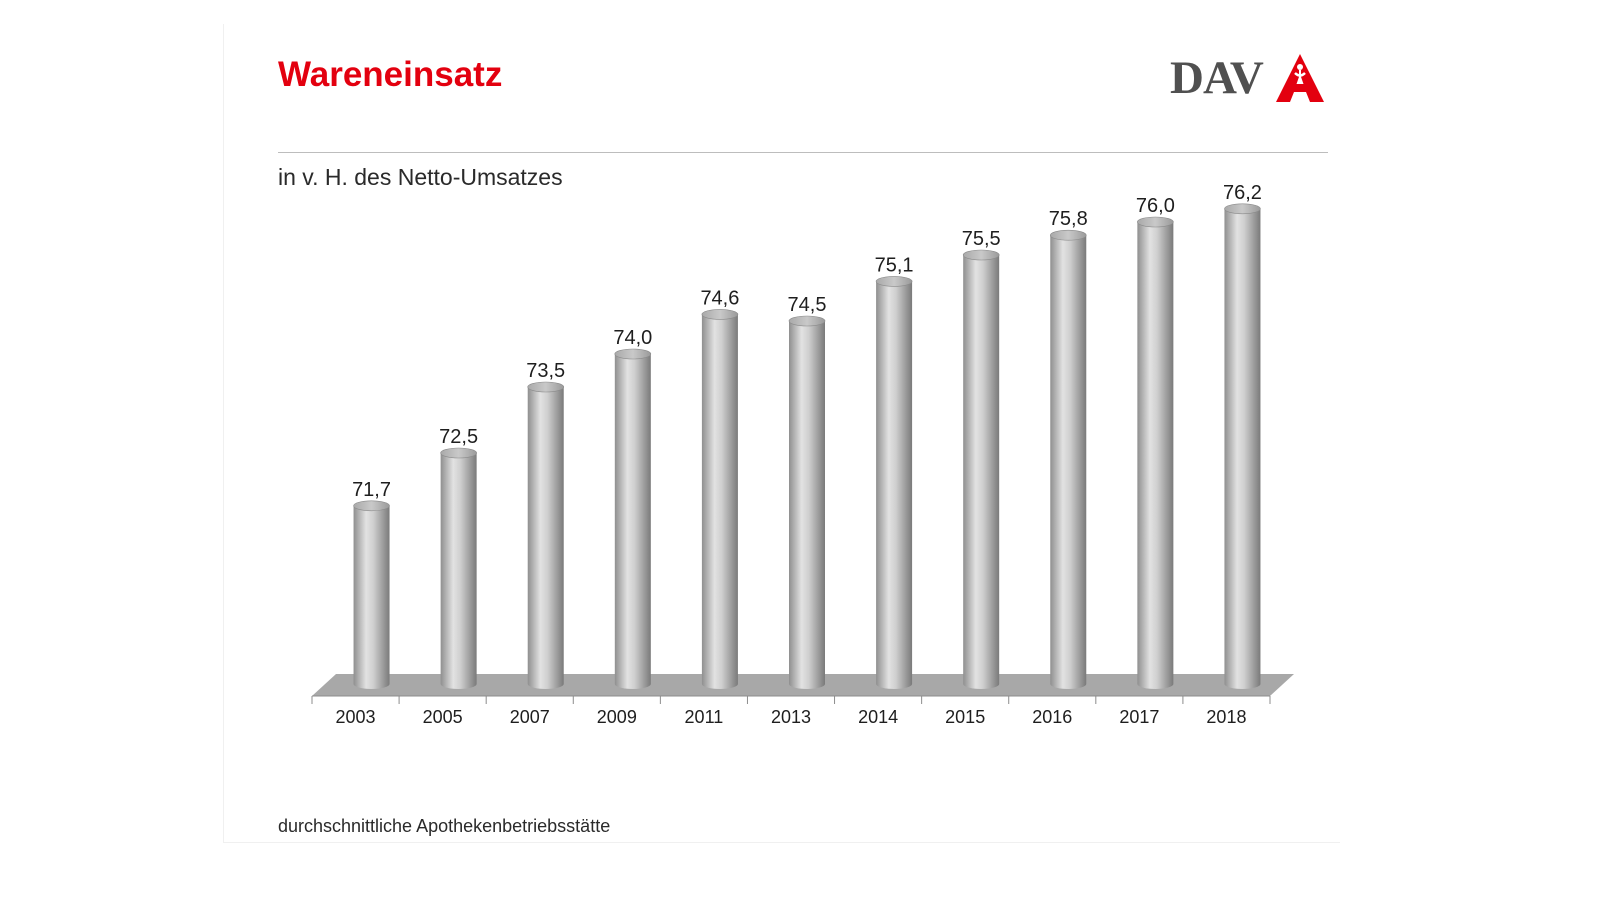 The image size is (1600, 900). I want to click on category-label: 2009, so click(617, 717).